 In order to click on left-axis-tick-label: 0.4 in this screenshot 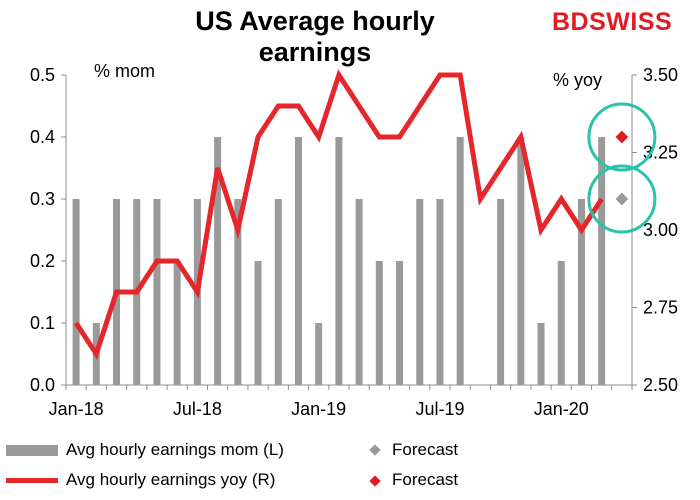, I will do `click(42, 137)`.